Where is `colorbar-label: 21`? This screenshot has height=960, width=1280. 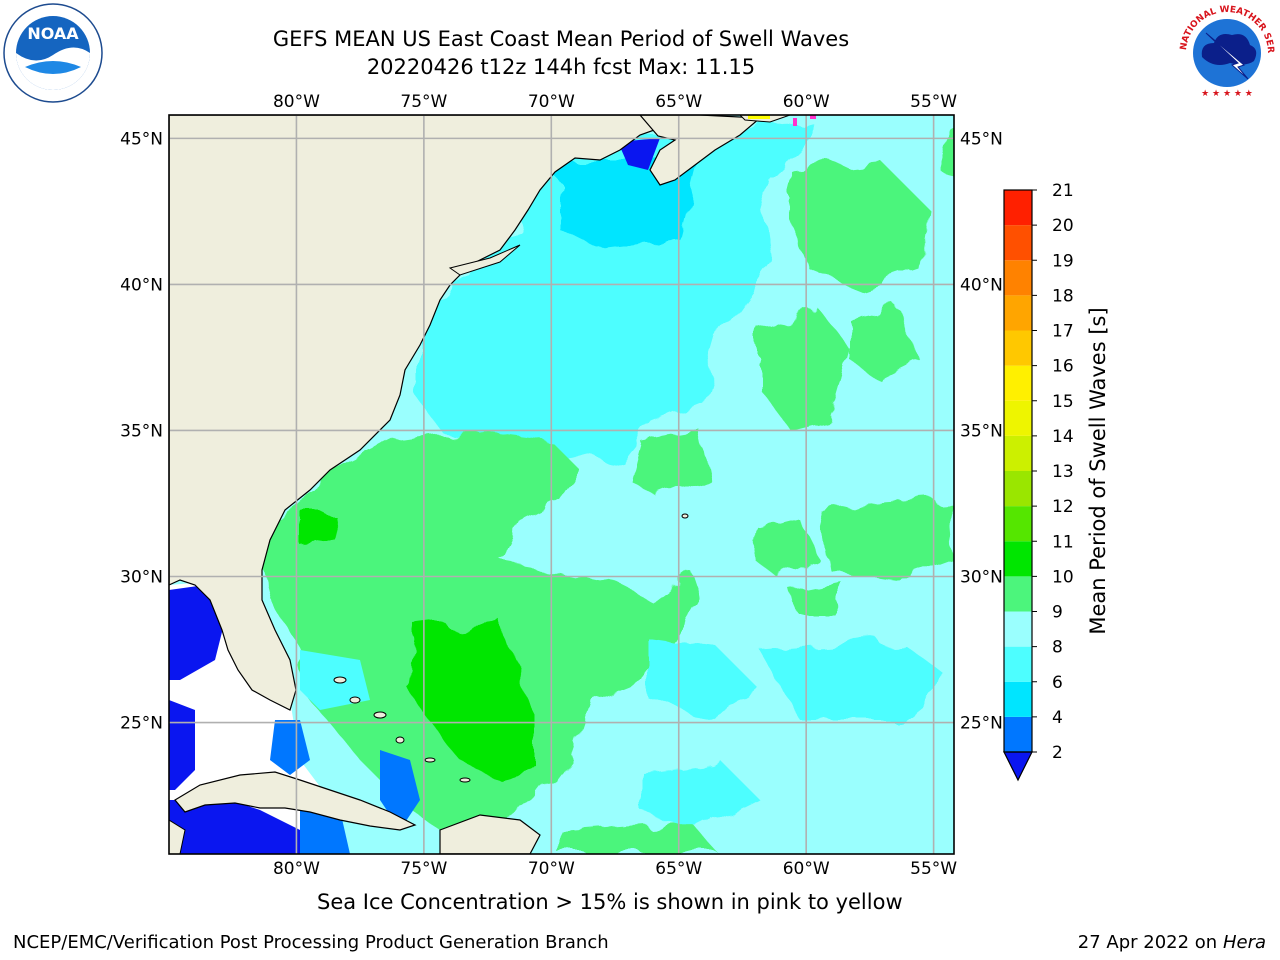 colorbar-label: 21 is located at coordinates (1063, 191).